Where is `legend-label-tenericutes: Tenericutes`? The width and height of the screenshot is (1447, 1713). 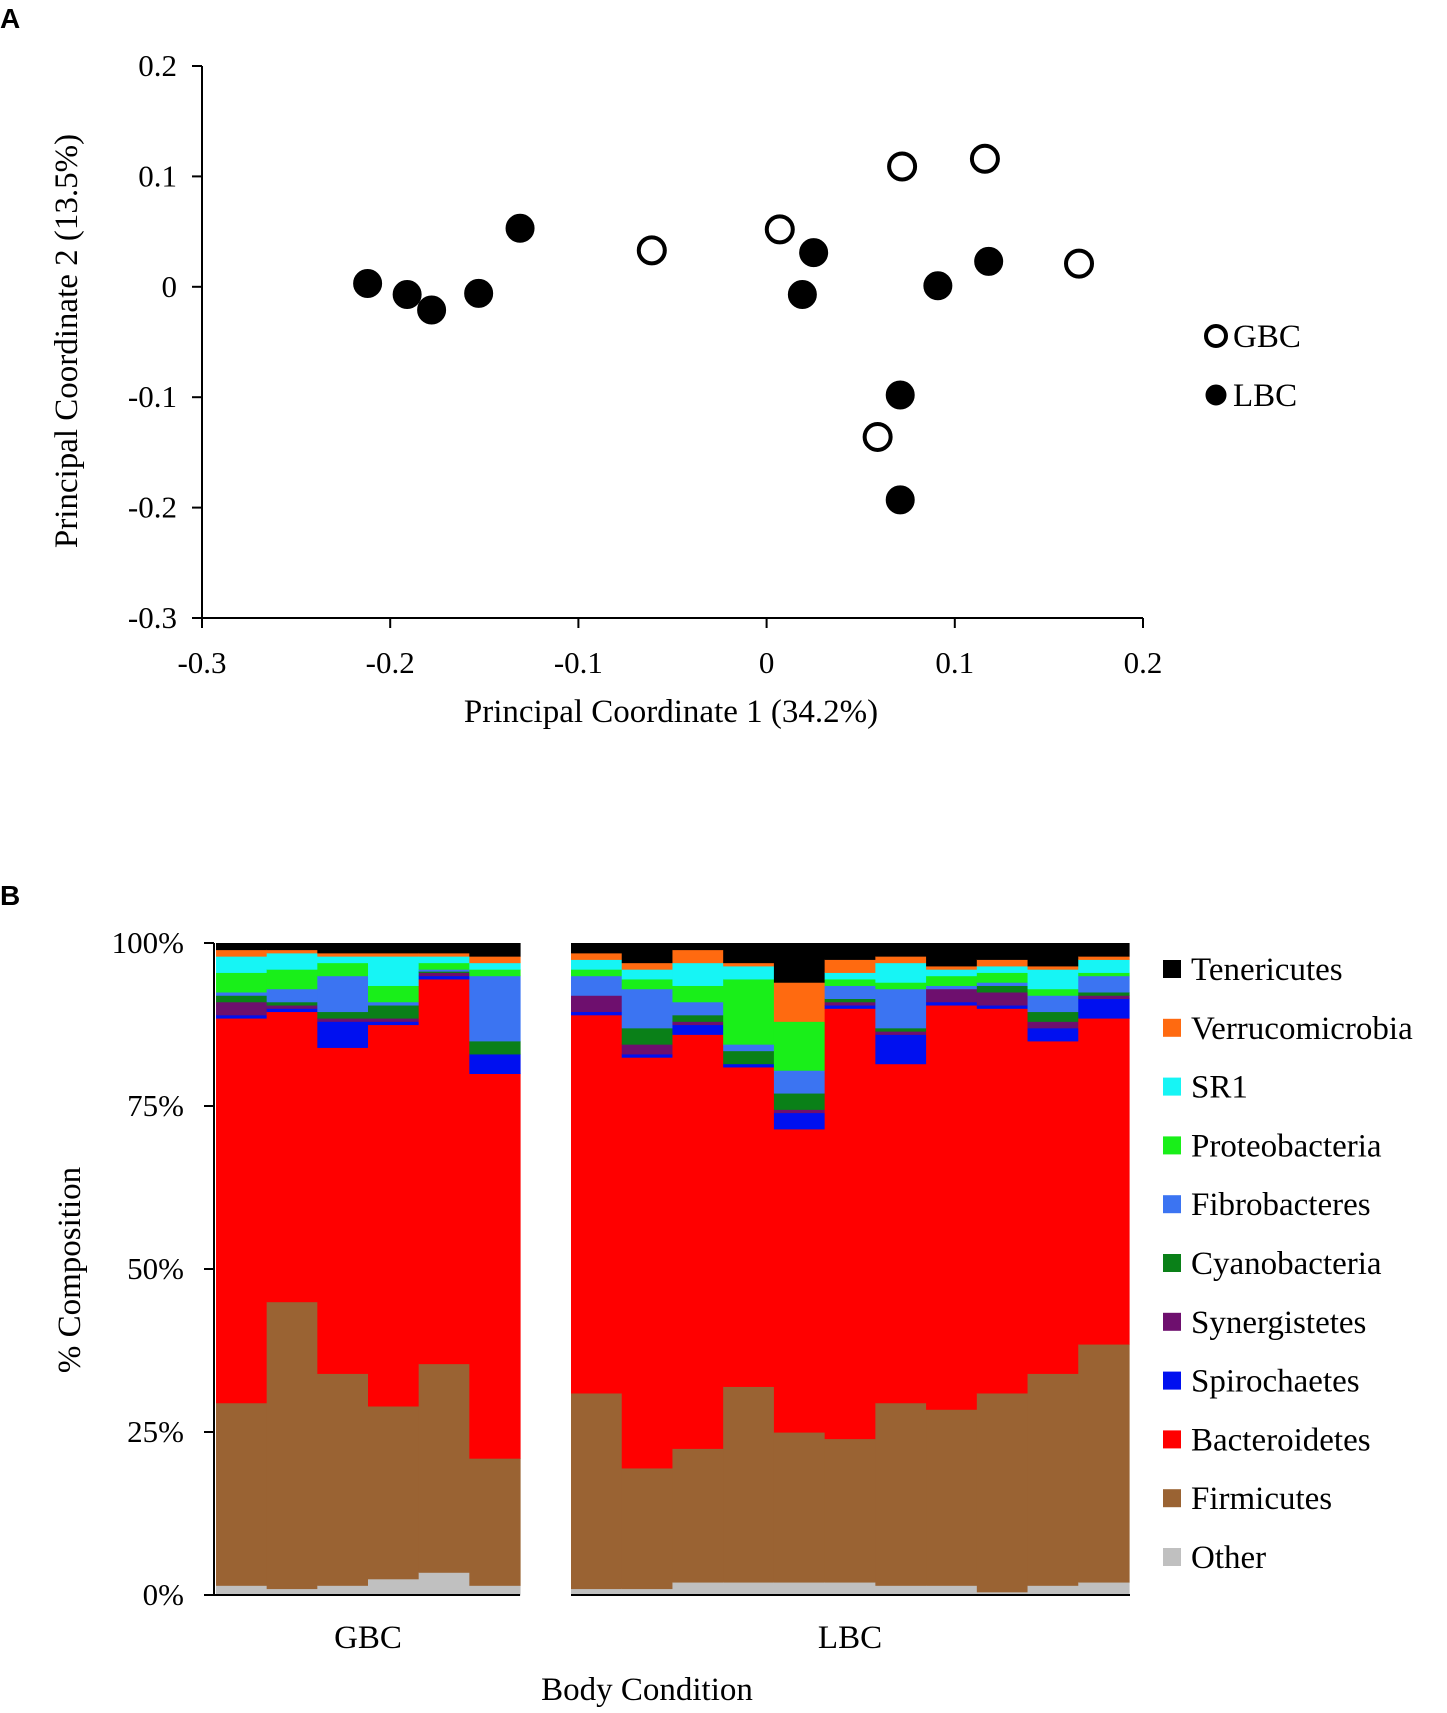 legend-label-tenericutes: Tenericutes is located at coordinates (1267, 970).